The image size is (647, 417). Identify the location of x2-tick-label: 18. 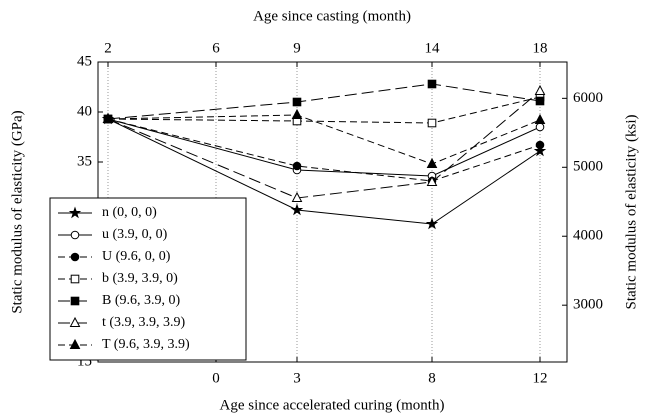
(539, 48).